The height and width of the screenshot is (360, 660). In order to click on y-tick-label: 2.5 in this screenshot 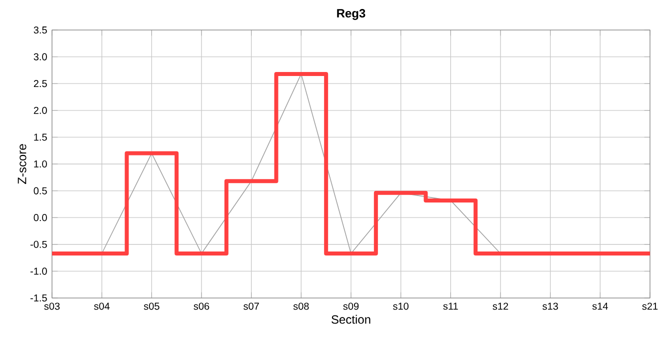, I will do `click(40, 84)`.